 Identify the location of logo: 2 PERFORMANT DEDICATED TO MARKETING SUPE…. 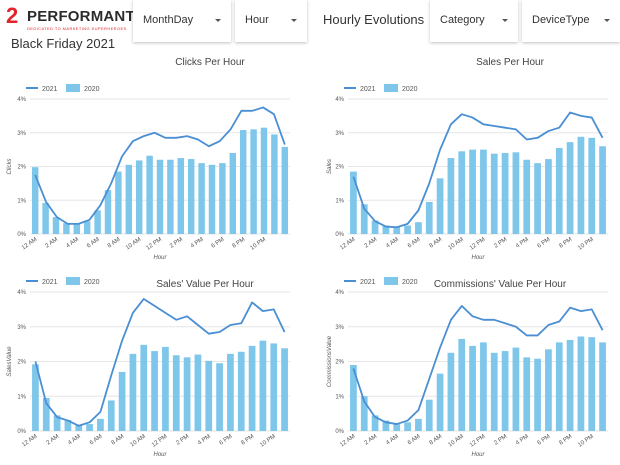
(70, 17).